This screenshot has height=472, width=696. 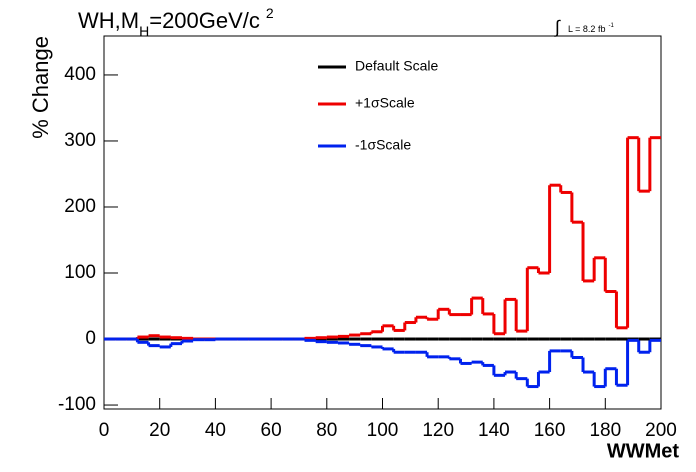 I want to click on x-tick-label: 180, so click(x=605, y=430).